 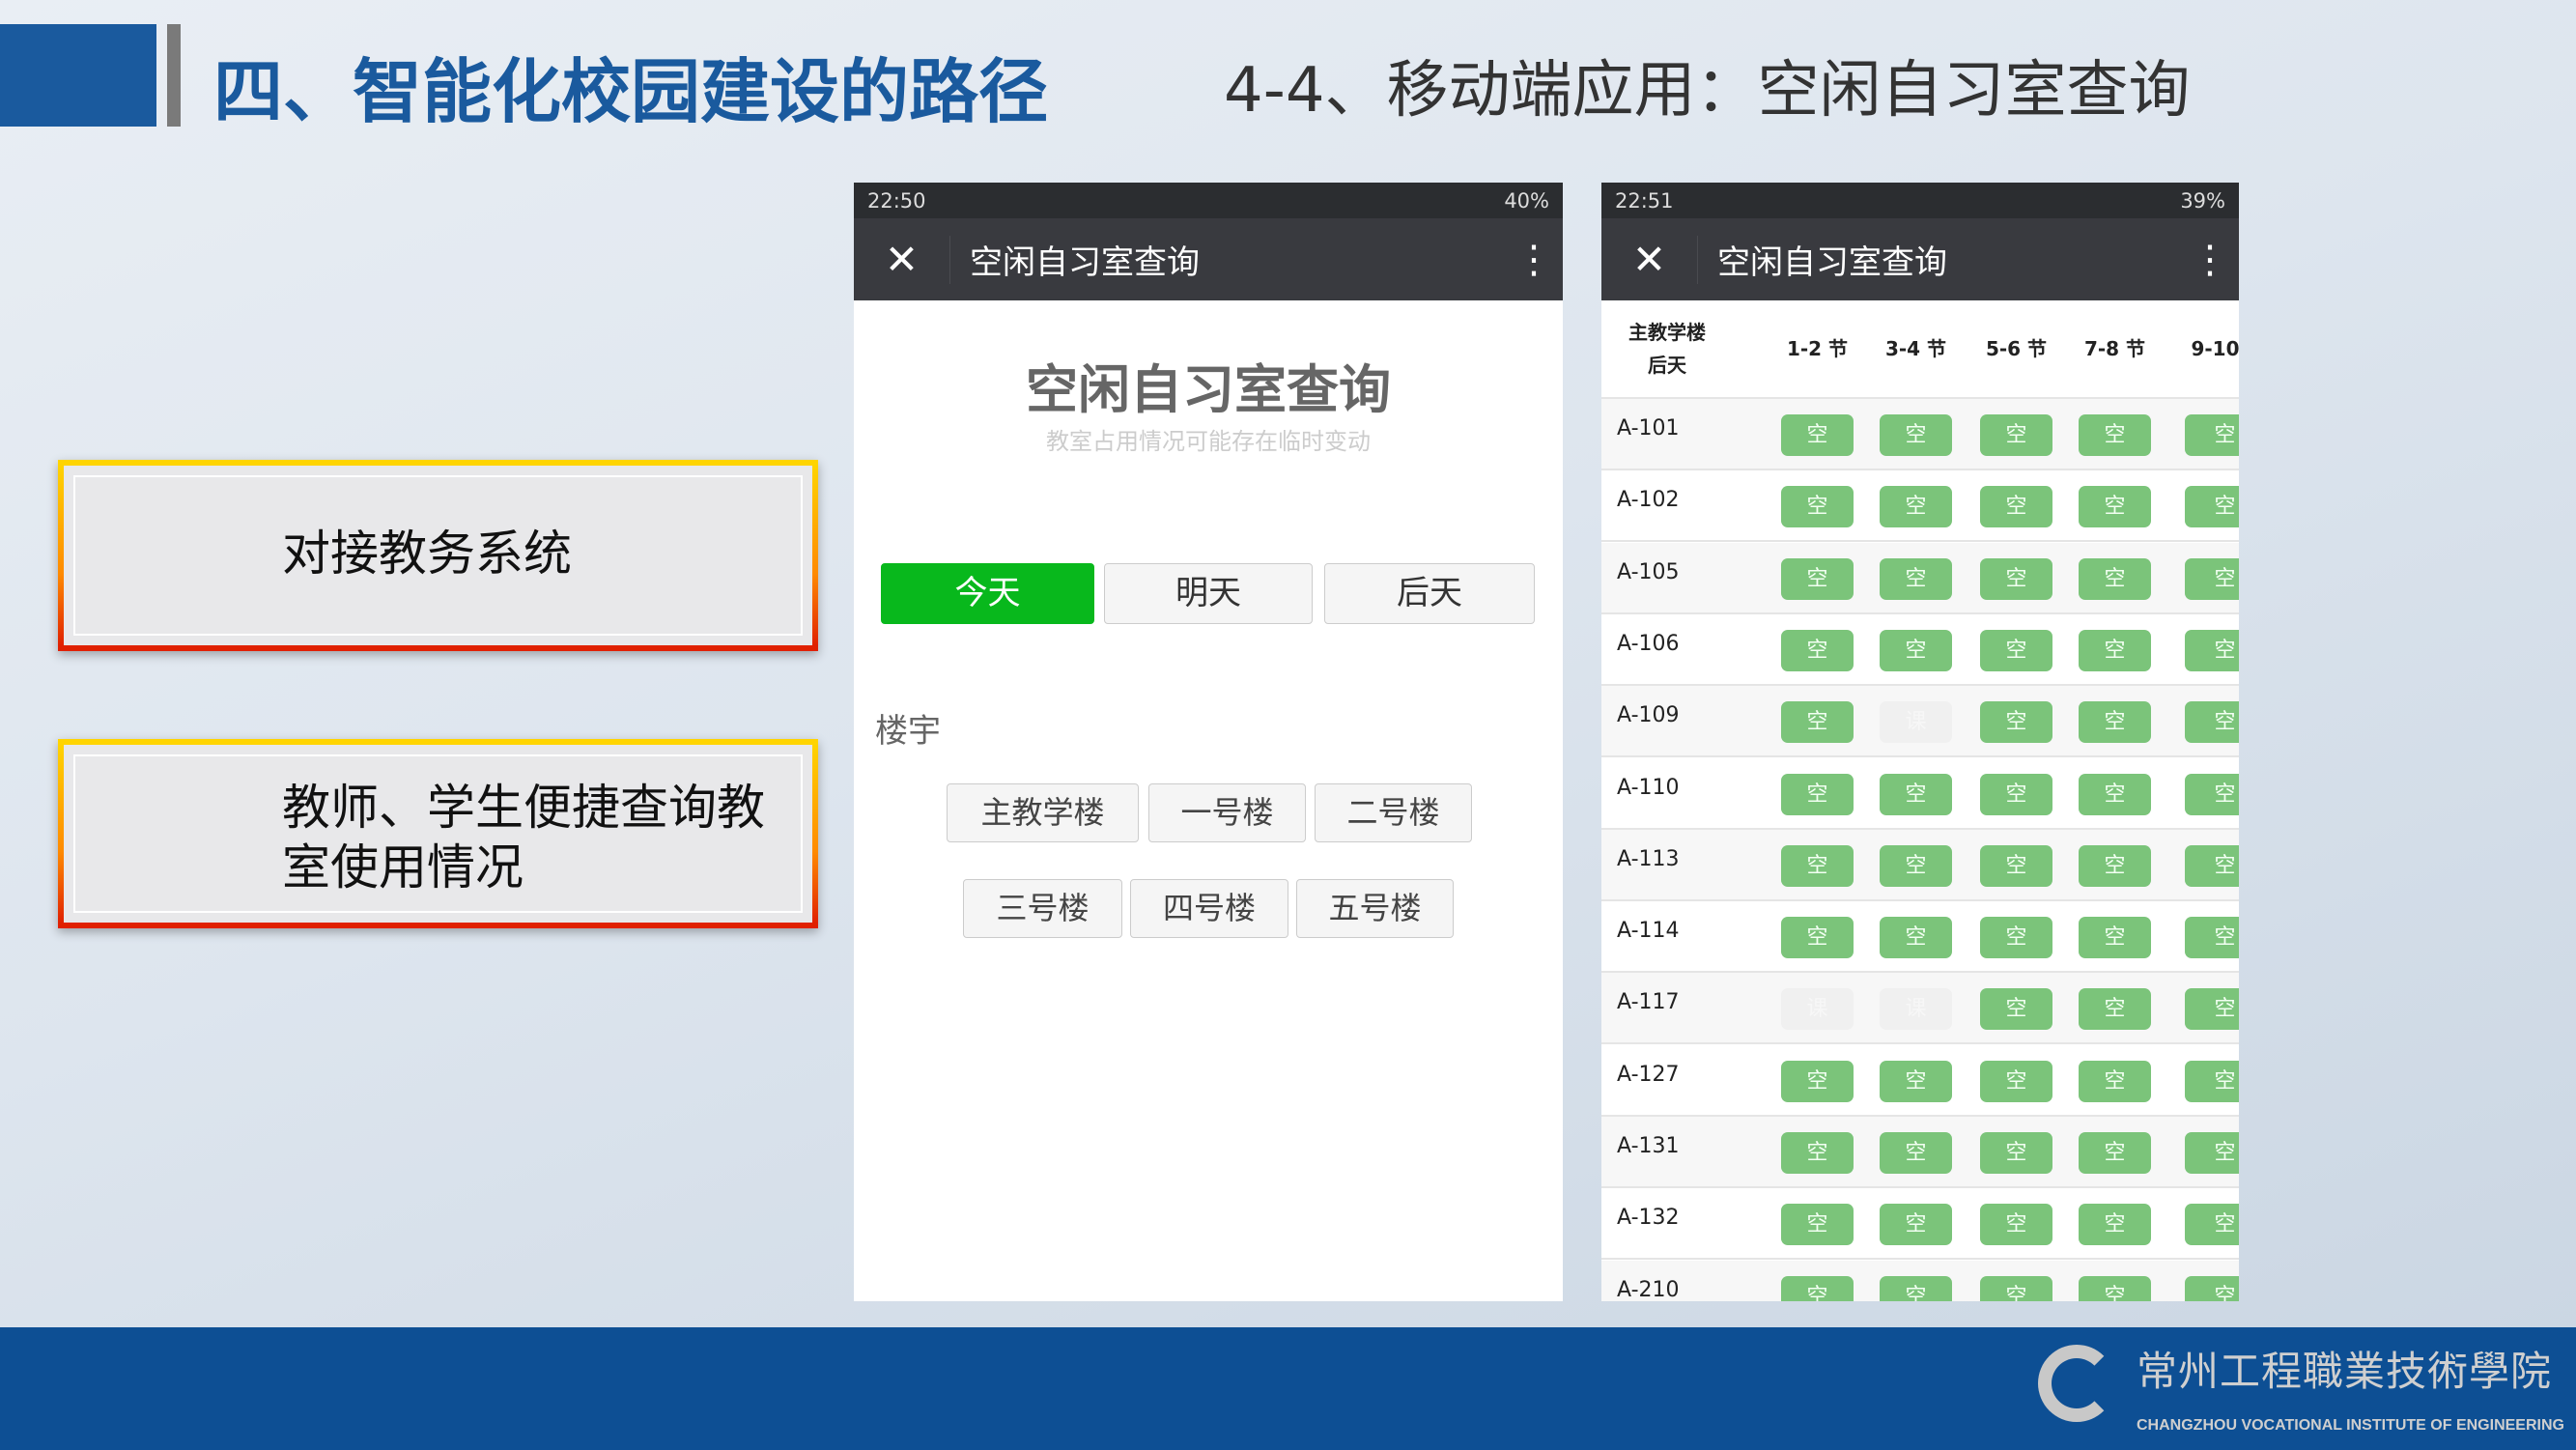 What do you see at coordinates (1227, 813) in the screenshot?
I see `building-button: 一号楼` at bounding box center [1227, 813].